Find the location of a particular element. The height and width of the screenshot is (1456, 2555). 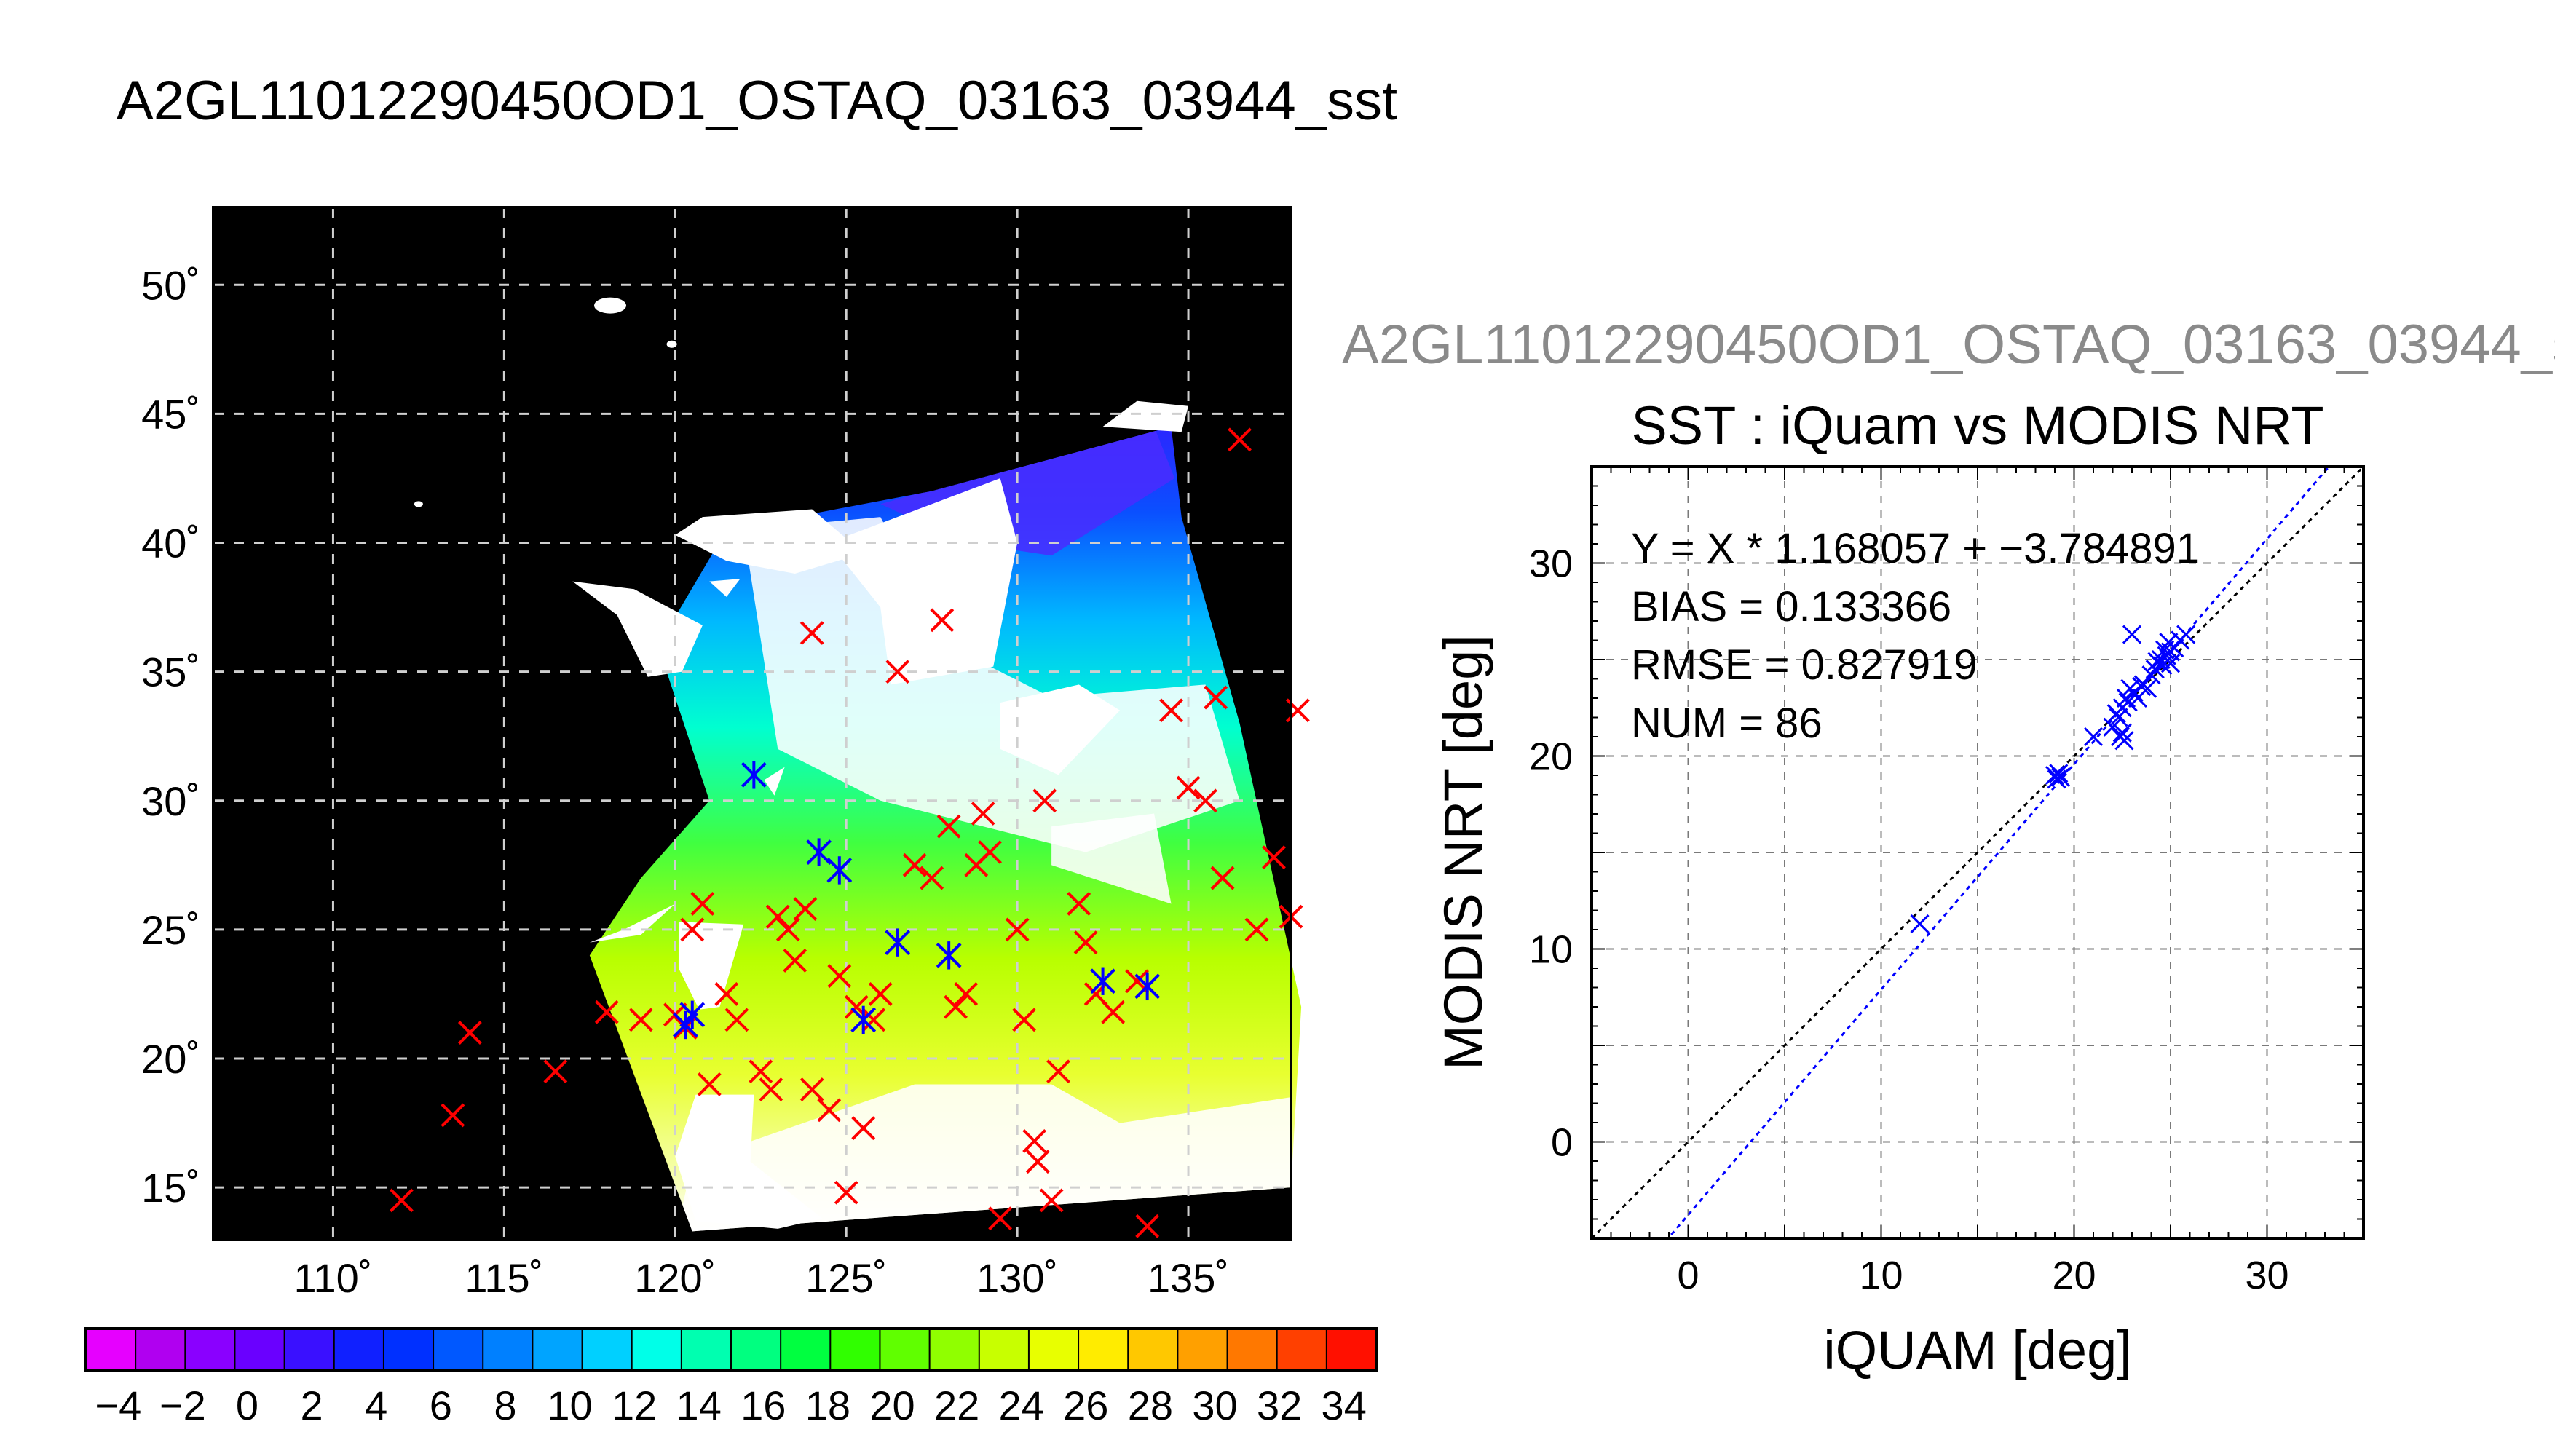

scatter-x-tick-label: 10 is located at coordinates (1881, 1275).